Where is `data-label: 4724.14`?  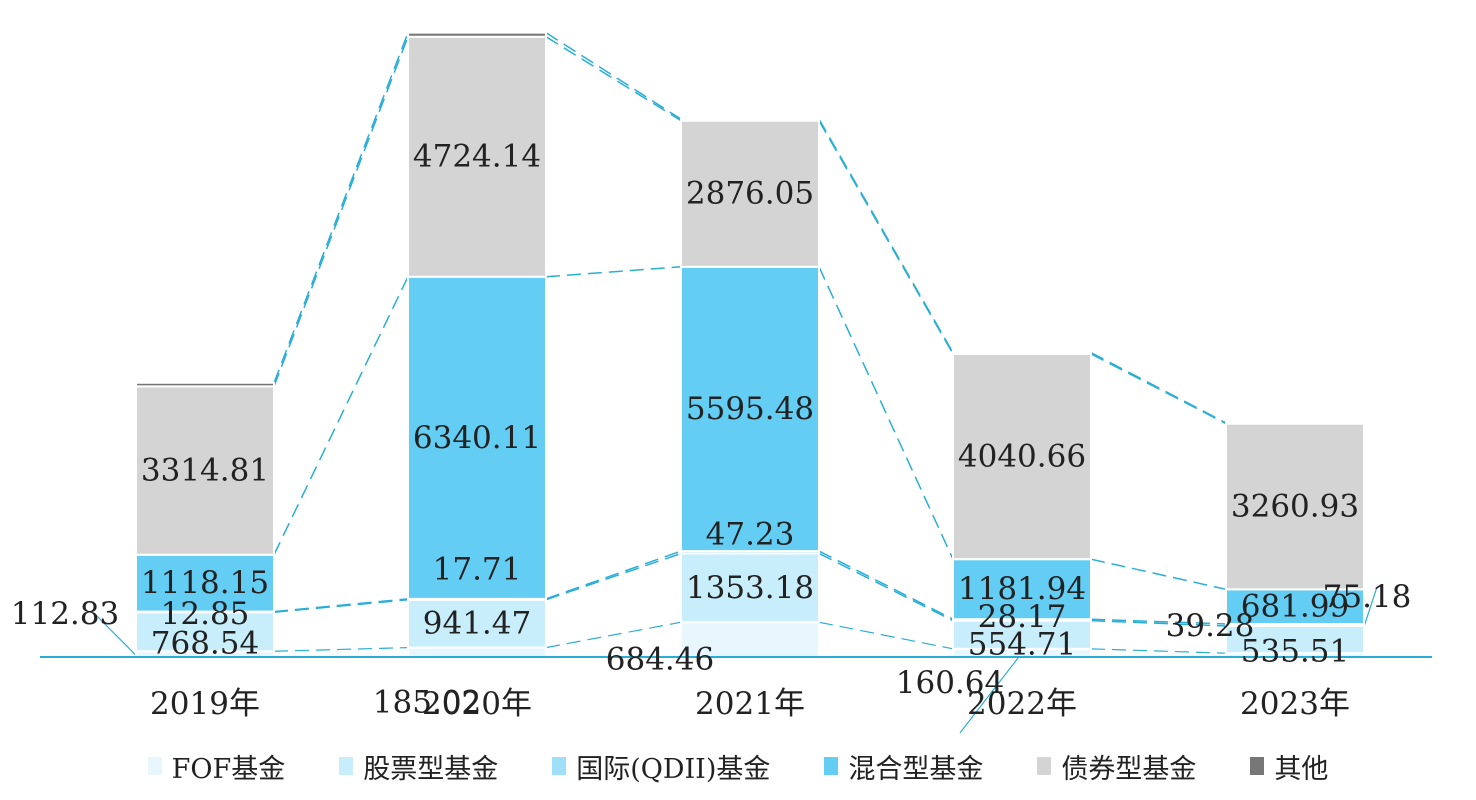 data-label: 4724.14 is located at coordinates (477, 157).